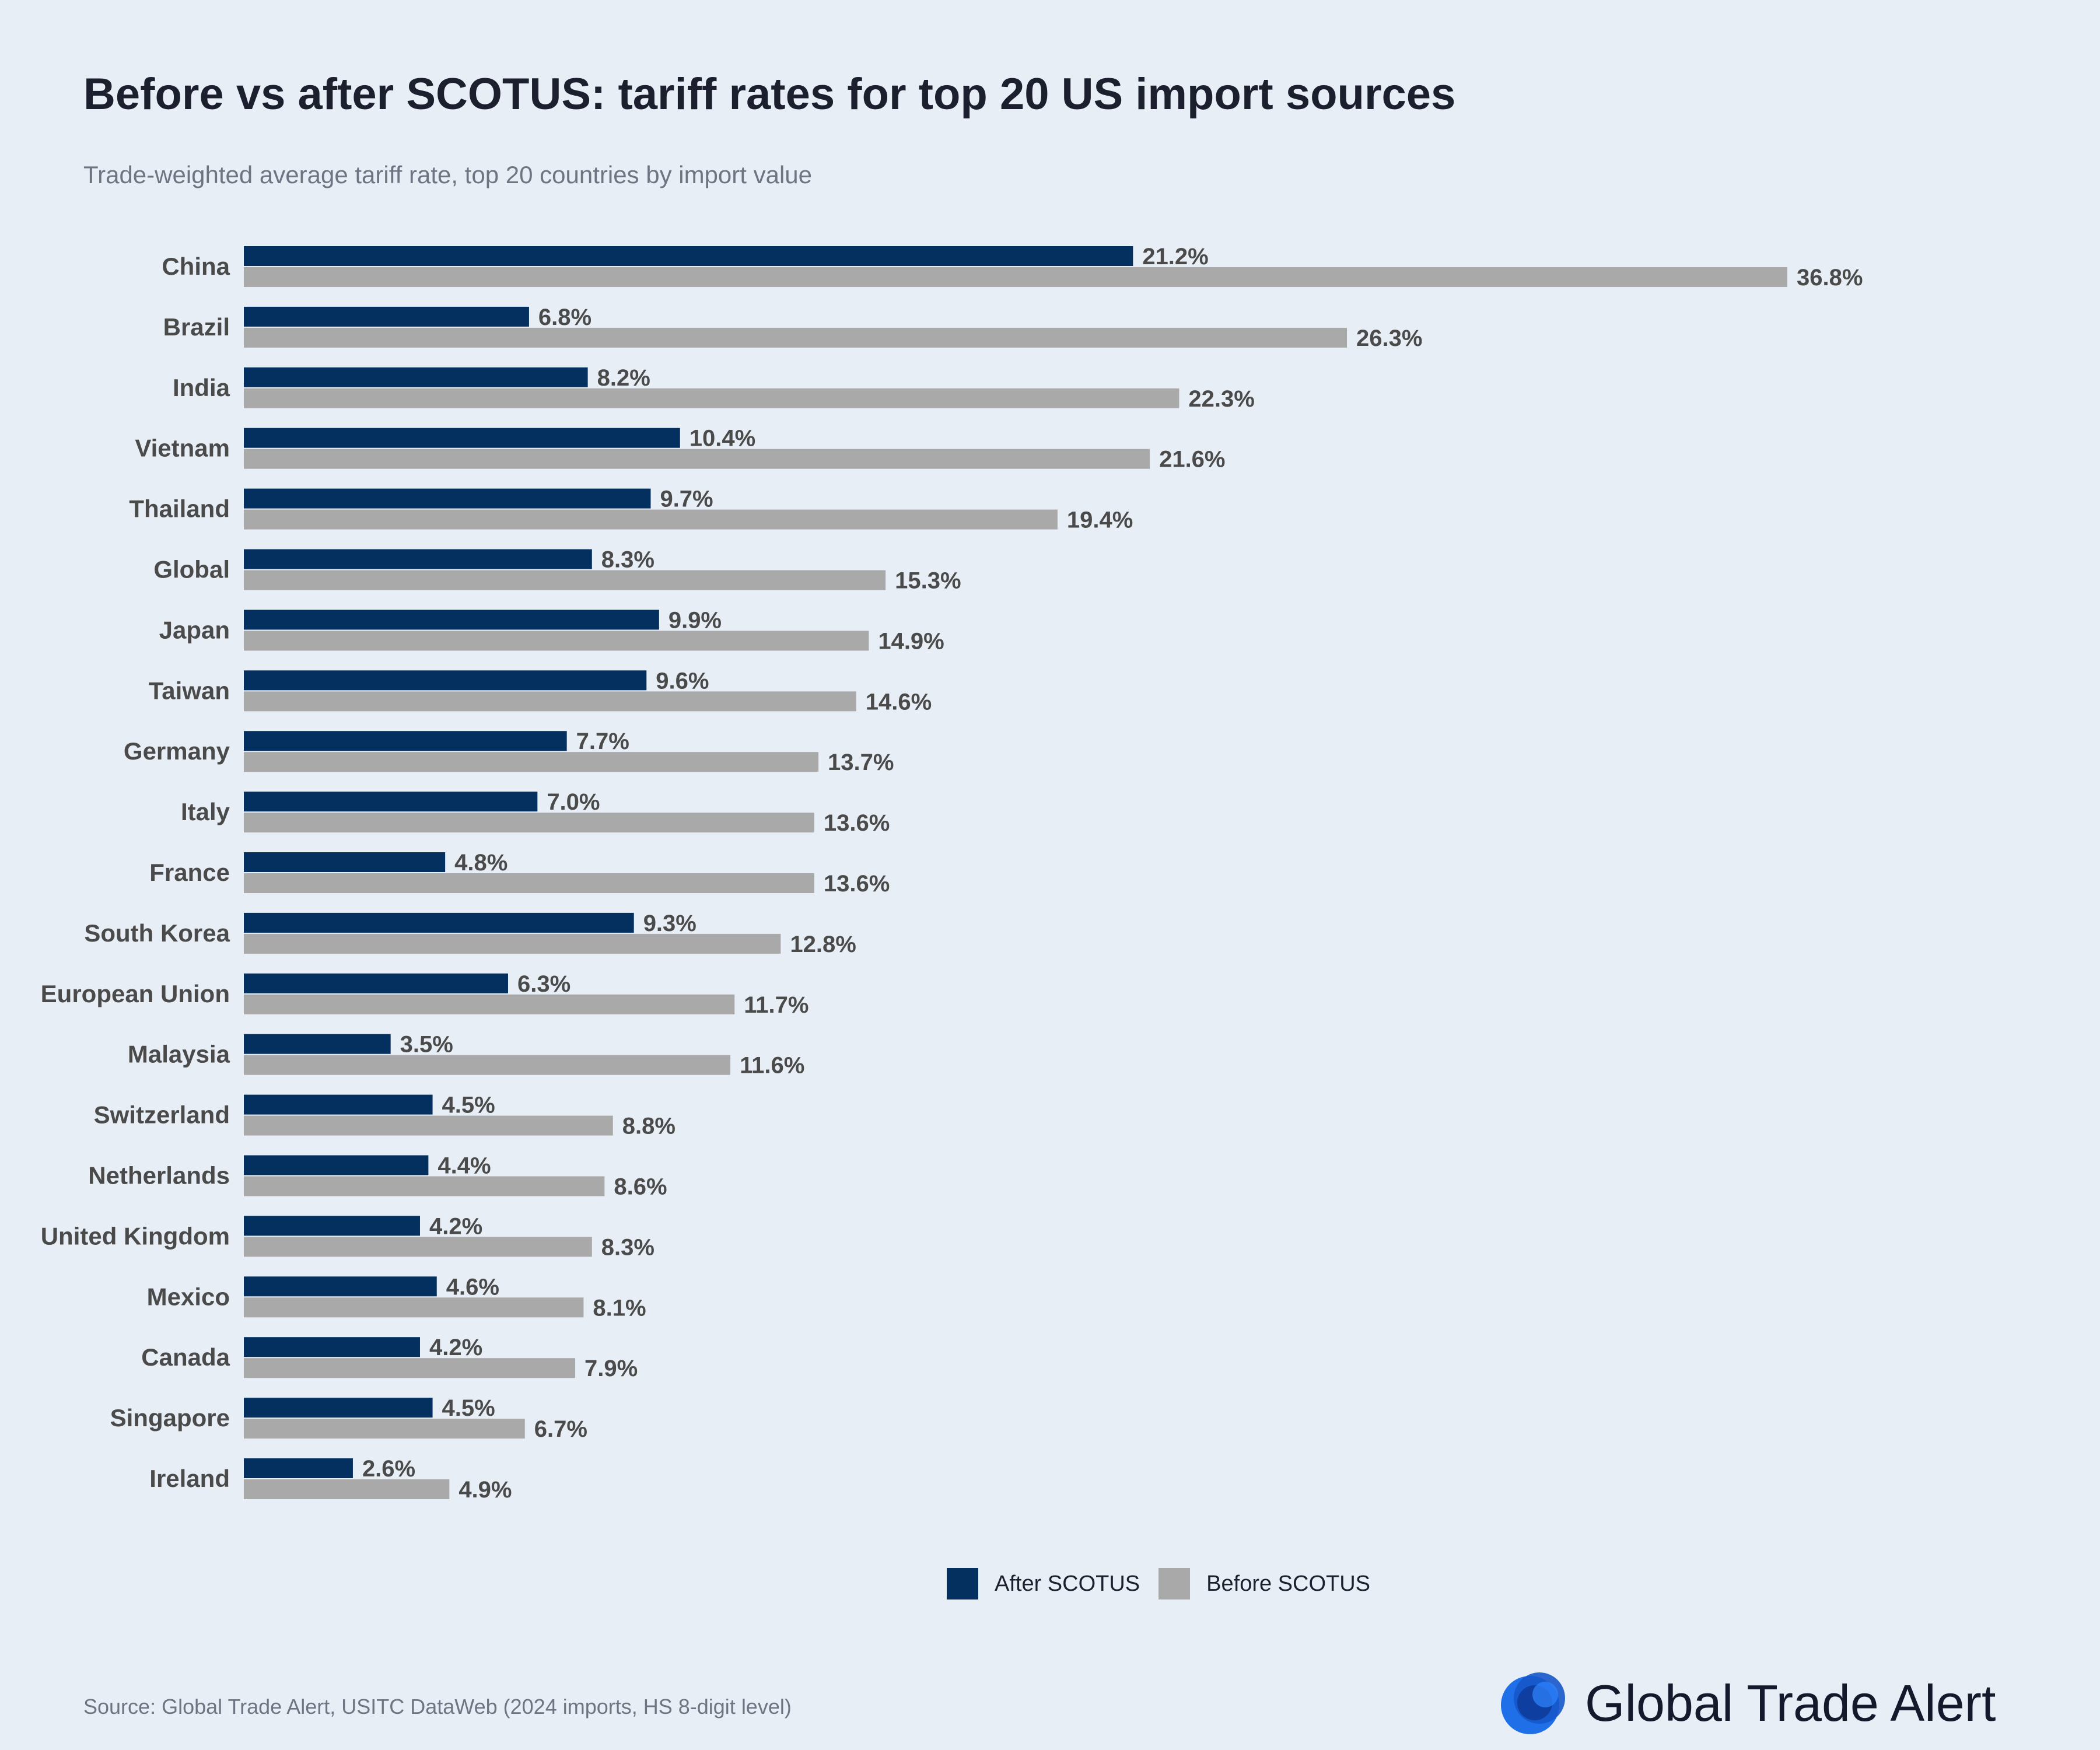 This screenshot has height=1750, width=2100. Describe the element at coordinates (712, 398) in the screenshot. I see `bar-before-india` at that location.